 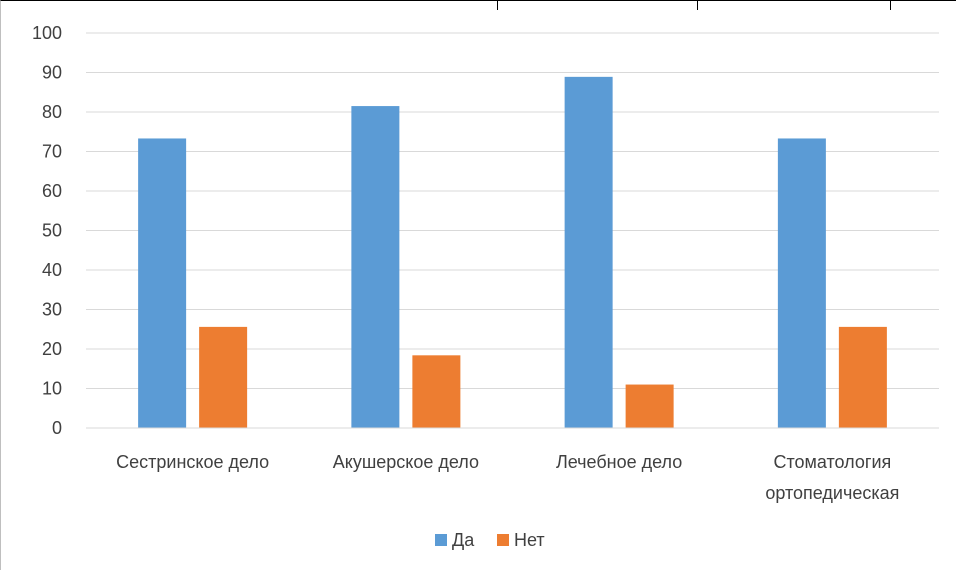 What do you see at coordinates (47, 33) in the screenshot?
I see `y-tick-label: 100` at bounding box center [47, 33].